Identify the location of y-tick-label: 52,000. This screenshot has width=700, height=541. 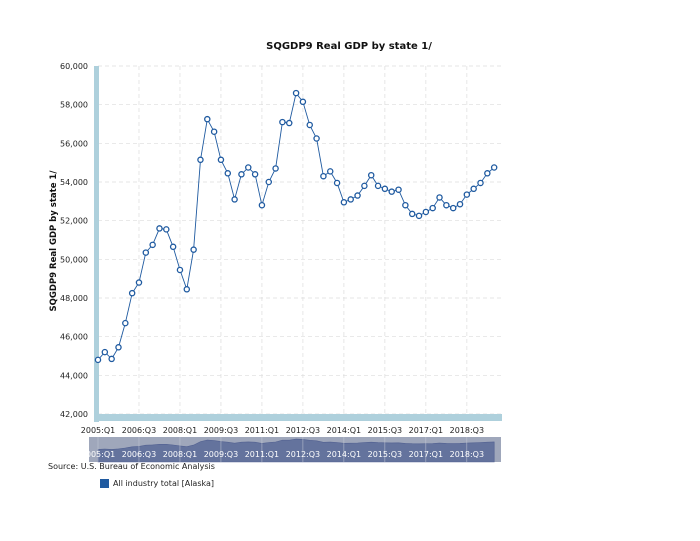
(74, 221).